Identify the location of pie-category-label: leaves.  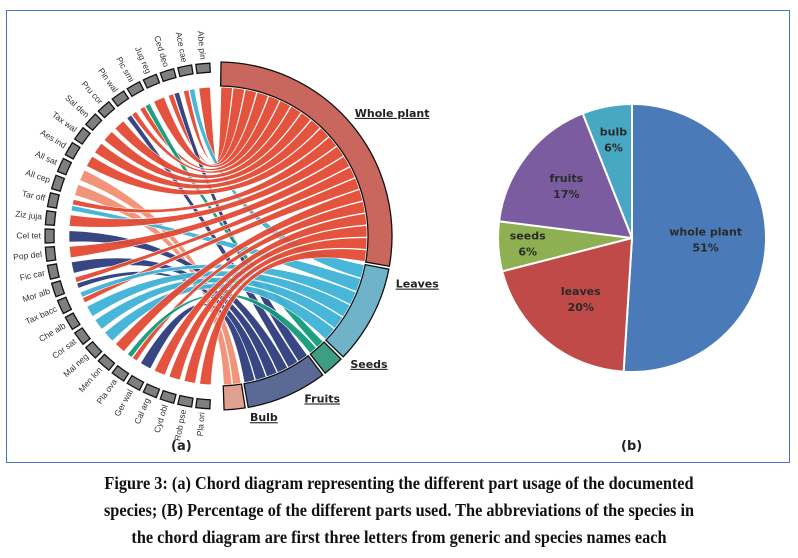
(581, 291).